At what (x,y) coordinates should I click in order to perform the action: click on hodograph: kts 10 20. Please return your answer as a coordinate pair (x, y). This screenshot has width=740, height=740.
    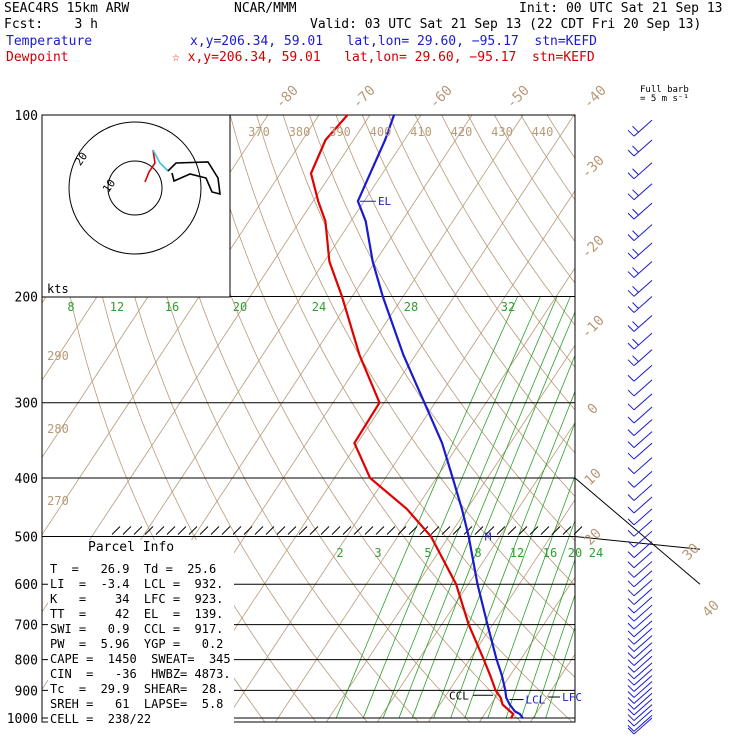
    Looking at the image, I should click on (136, 206).